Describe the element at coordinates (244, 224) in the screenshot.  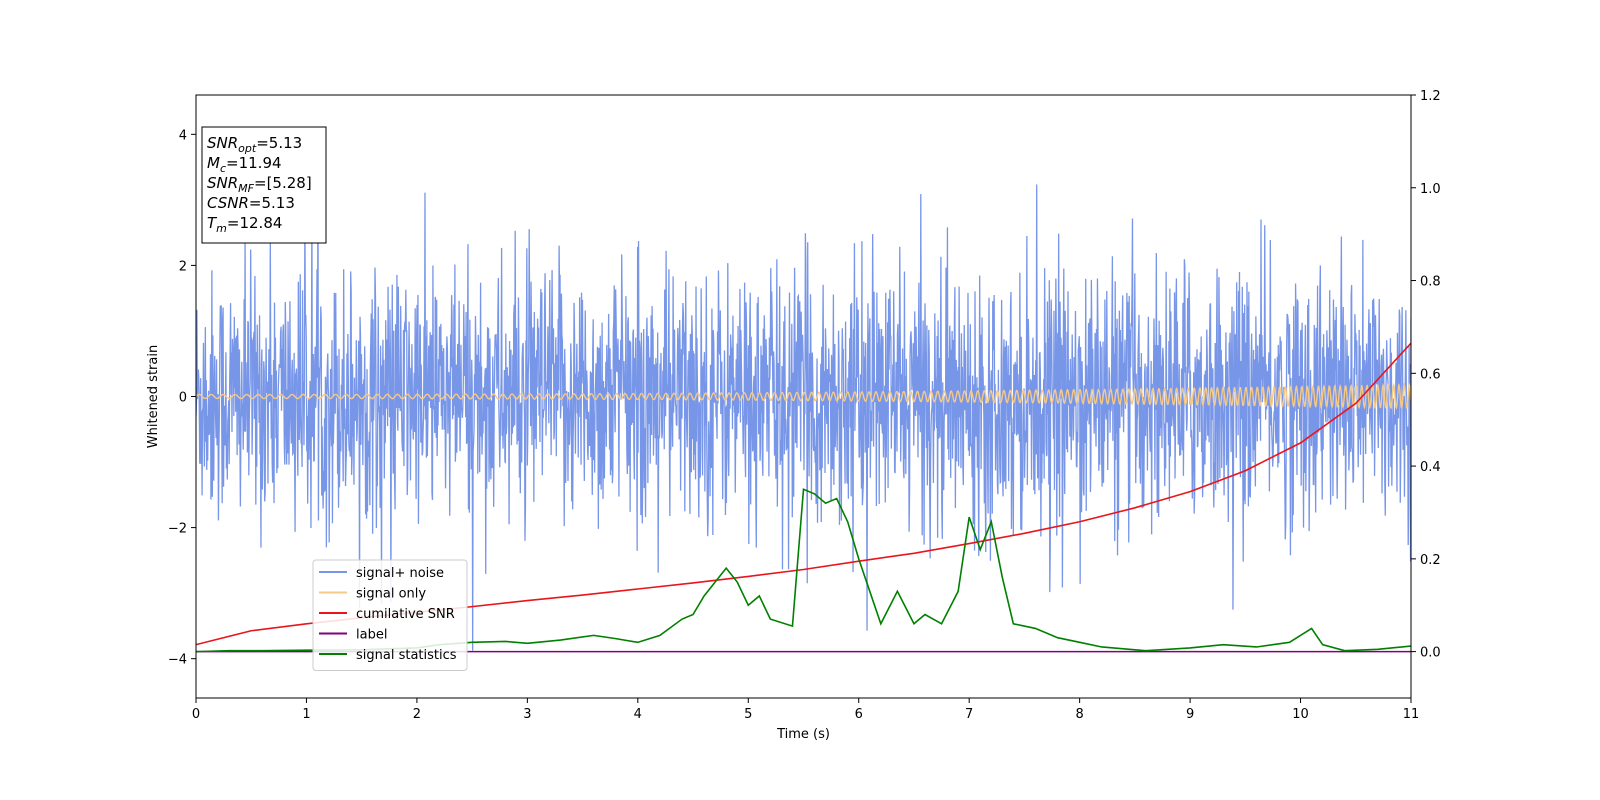
I see `info-line: Tm=12.84` at that location.